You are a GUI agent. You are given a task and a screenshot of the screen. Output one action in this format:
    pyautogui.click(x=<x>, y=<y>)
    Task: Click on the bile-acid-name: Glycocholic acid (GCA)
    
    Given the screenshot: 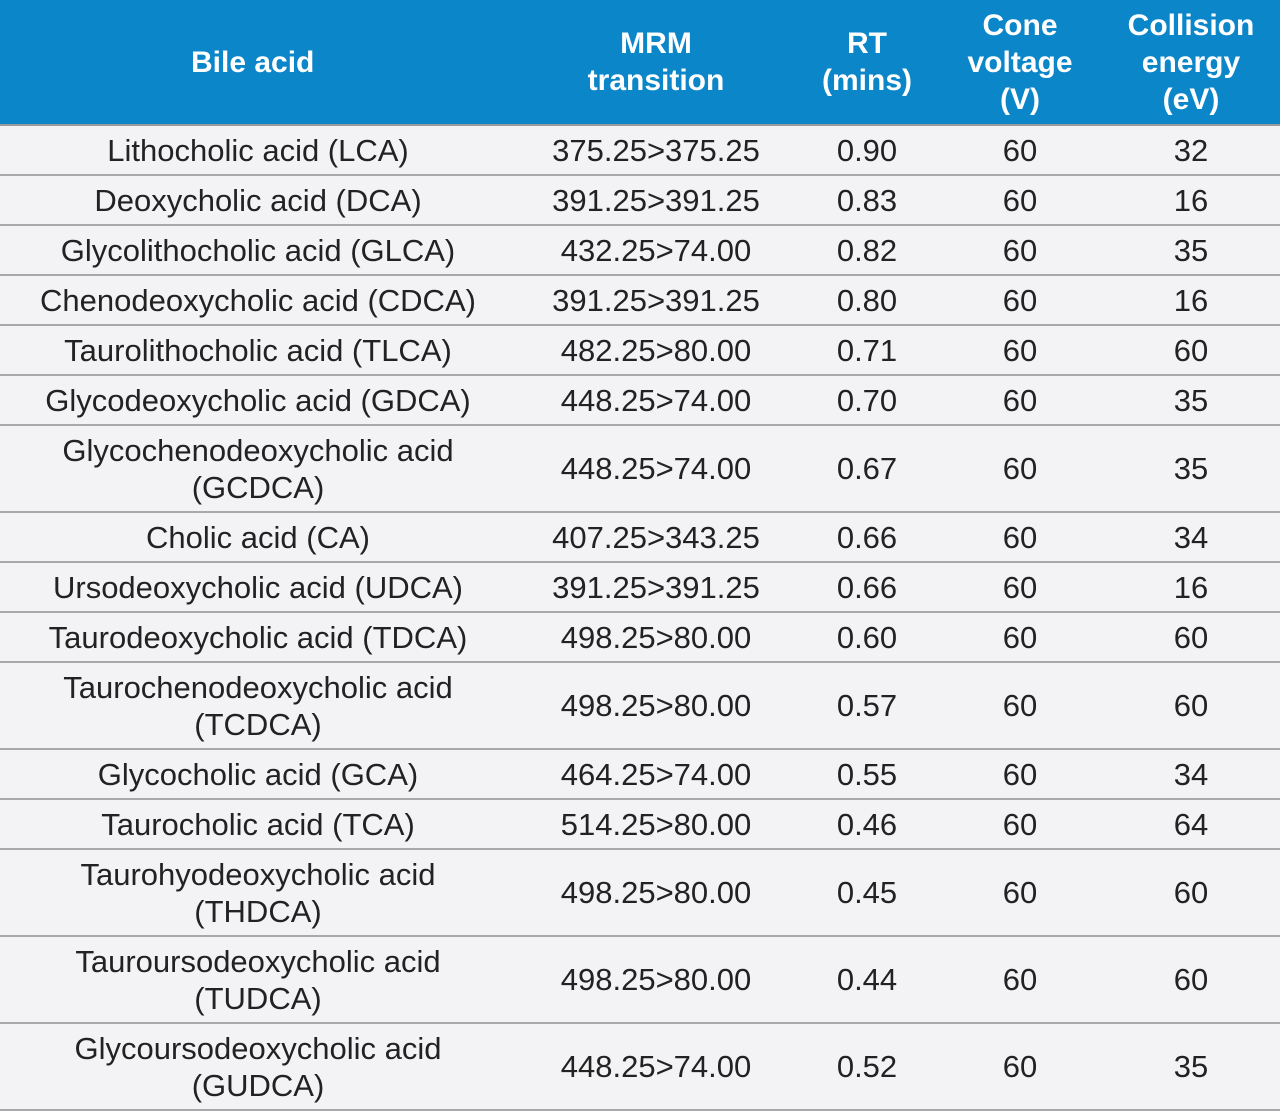 What is the action you would take?
    pyautogui.click(x=258, y=774)
    